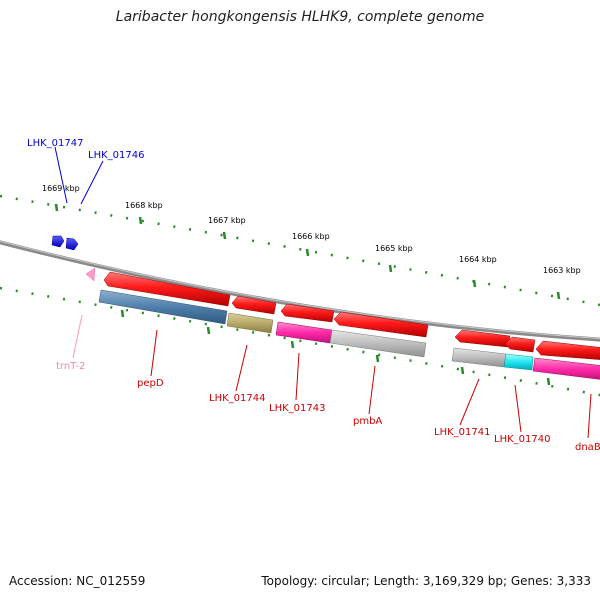  I want to click on major-ticks-outer, so click(307, 251).